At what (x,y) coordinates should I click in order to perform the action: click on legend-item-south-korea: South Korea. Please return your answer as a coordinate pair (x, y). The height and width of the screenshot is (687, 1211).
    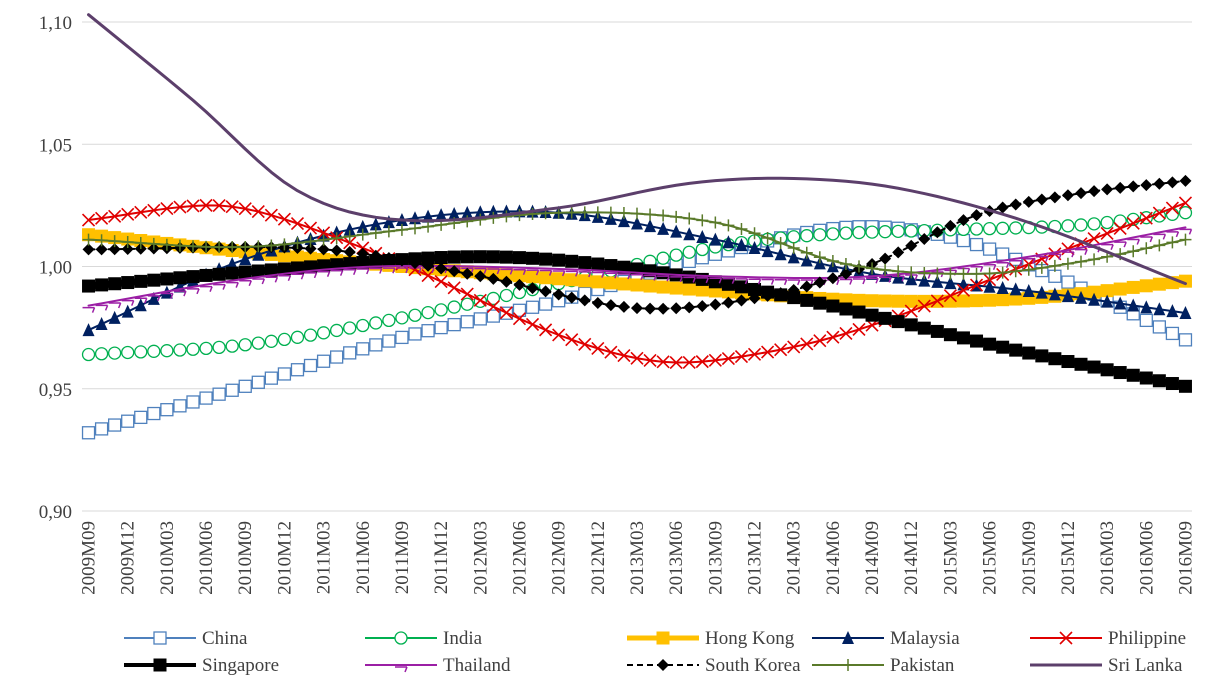
    Looking at the image, I should click on (714, 665).